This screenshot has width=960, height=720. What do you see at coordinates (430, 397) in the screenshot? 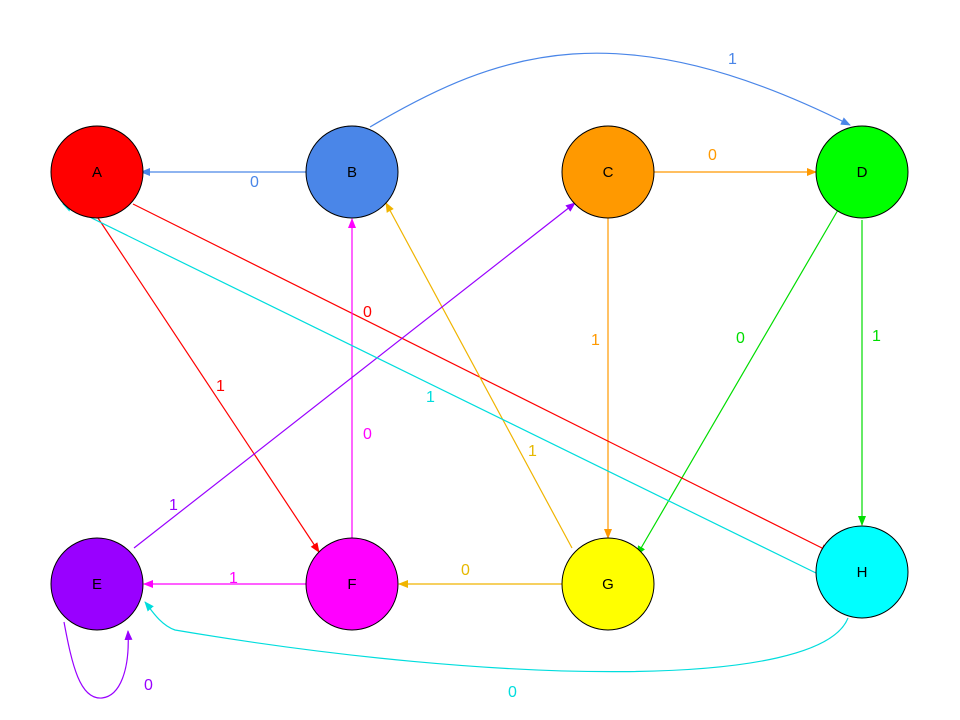
I see `edge-label-h-a: 1` at bounding box center [430, 397].